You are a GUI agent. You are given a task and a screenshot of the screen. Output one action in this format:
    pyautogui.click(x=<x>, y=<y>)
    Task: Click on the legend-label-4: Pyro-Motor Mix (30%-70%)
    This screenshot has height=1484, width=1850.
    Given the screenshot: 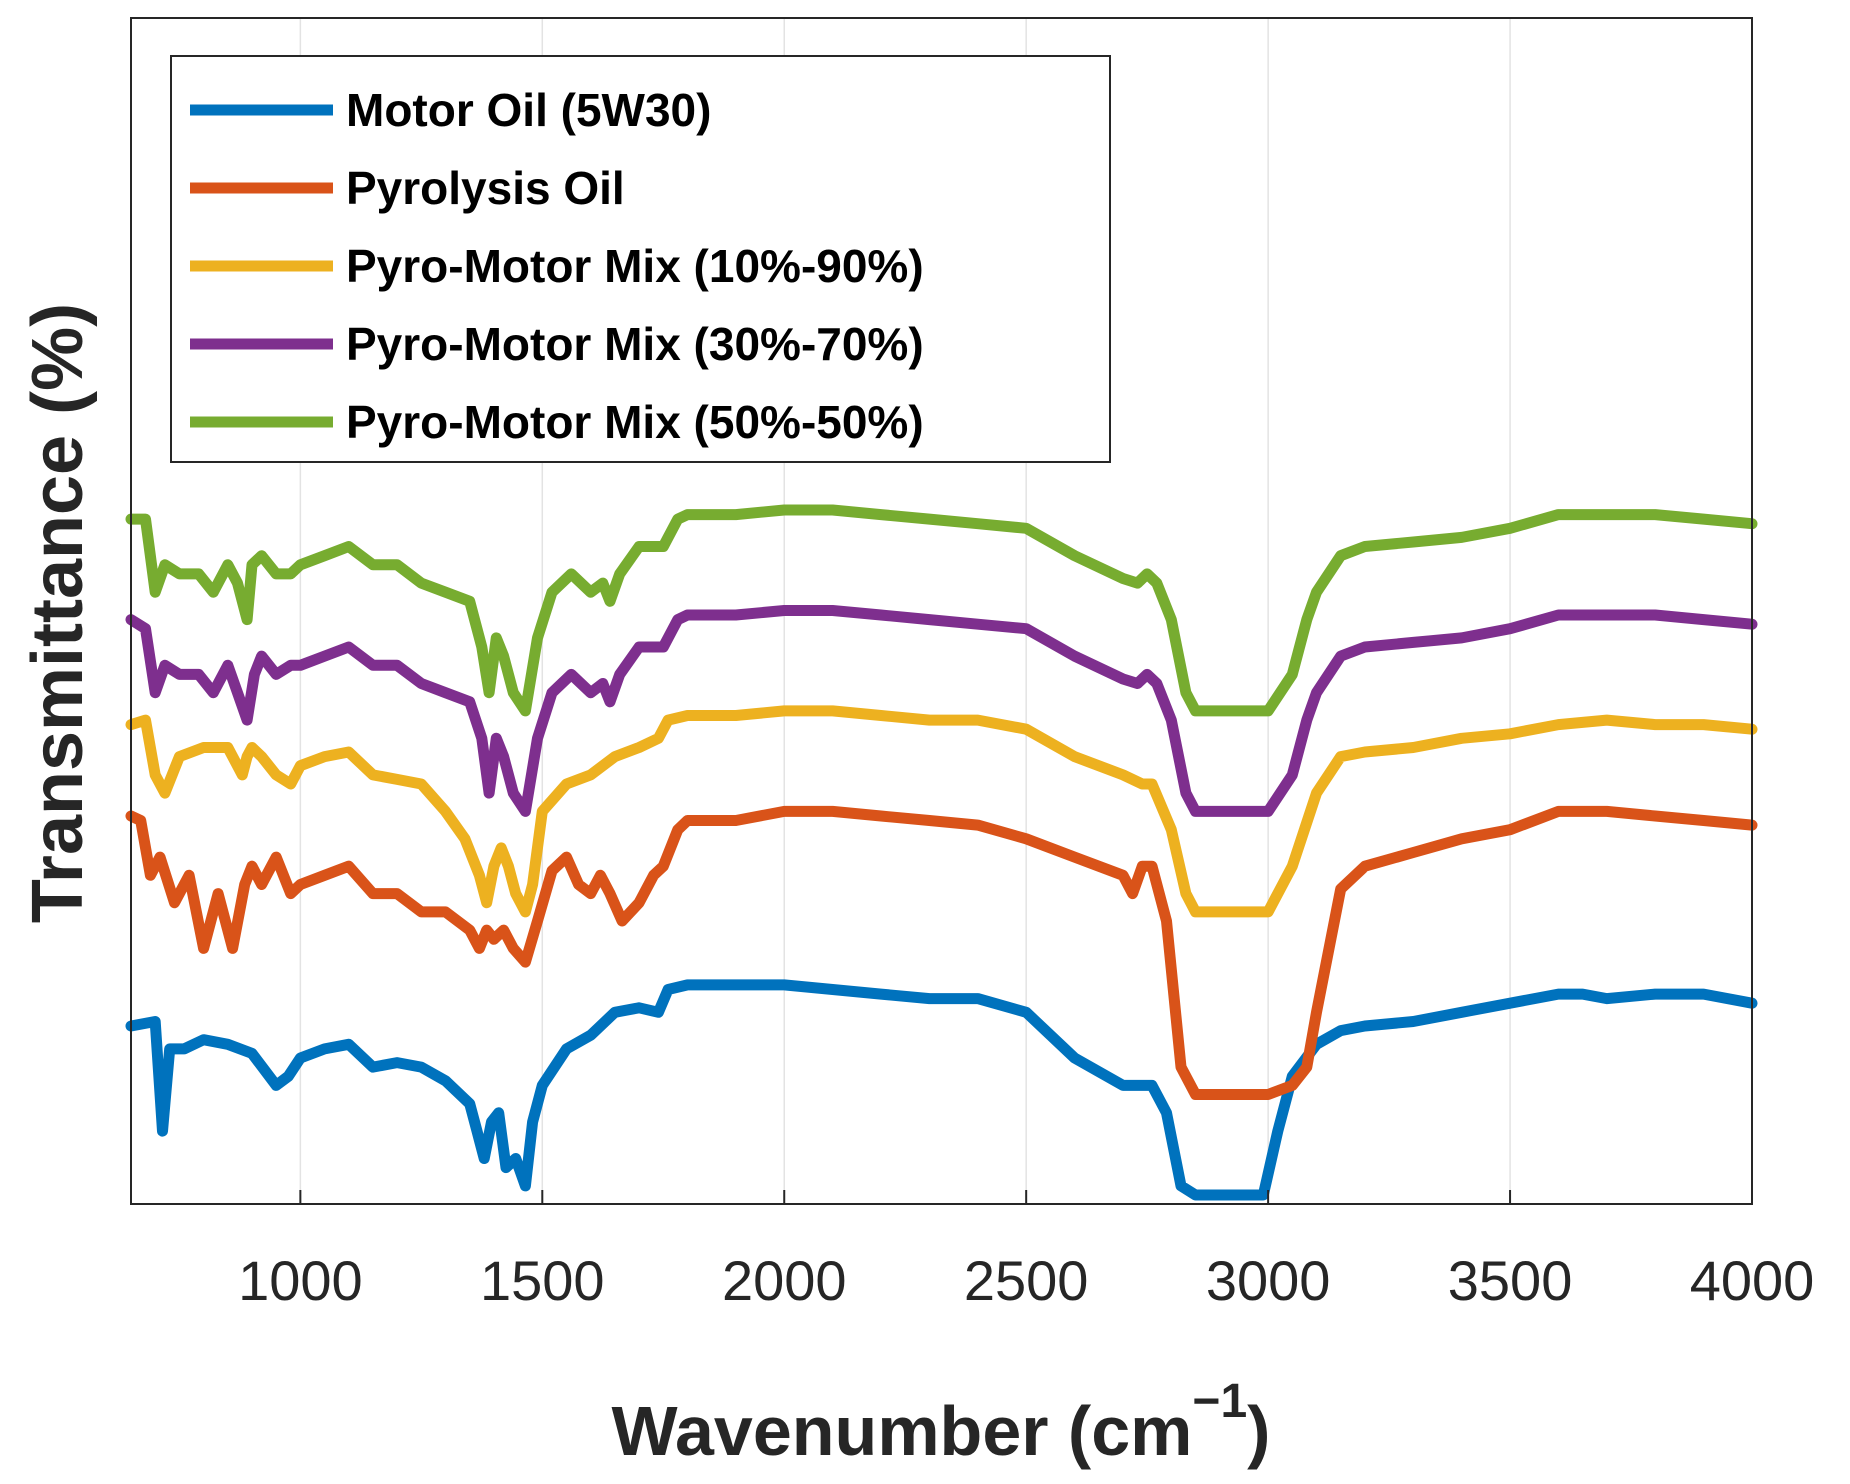 What is the action you would take?
    pyautogui.click(x=635, y=344)
    